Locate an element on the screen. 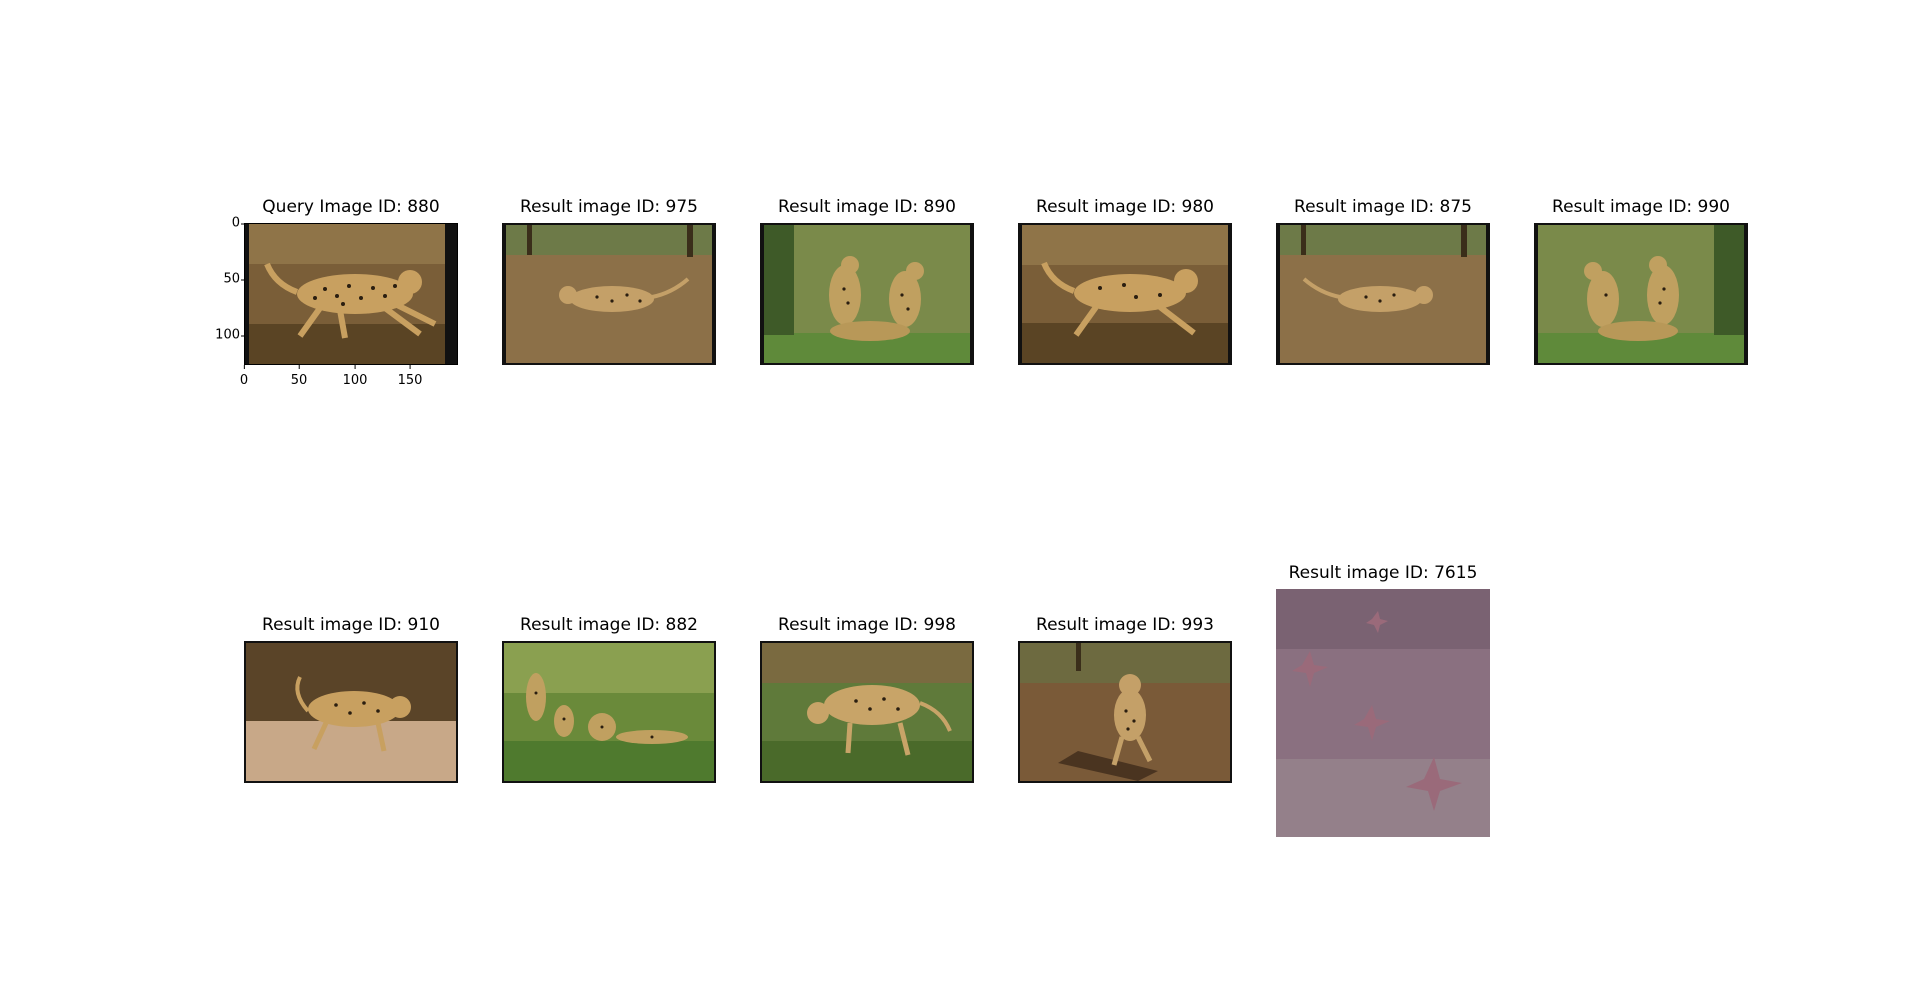 The image size is (1920, 984). result-title: Result image ID: 910 is located at coordinates (351, 625).